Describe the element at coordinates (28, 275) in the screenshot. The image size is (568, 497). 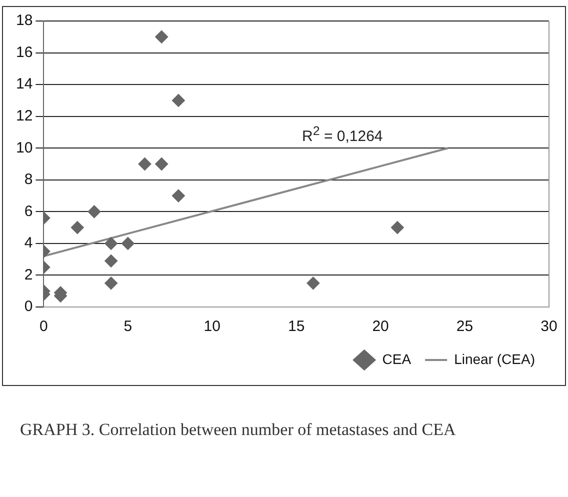
I see `y-tick-label: 2` at that location.